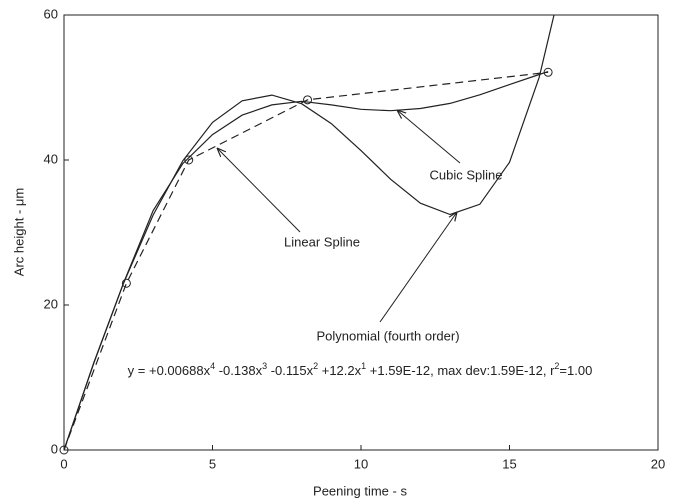 The image size is (678, 501). I want to click on y-axis-label: Arc height - μm, so click(18, 232).